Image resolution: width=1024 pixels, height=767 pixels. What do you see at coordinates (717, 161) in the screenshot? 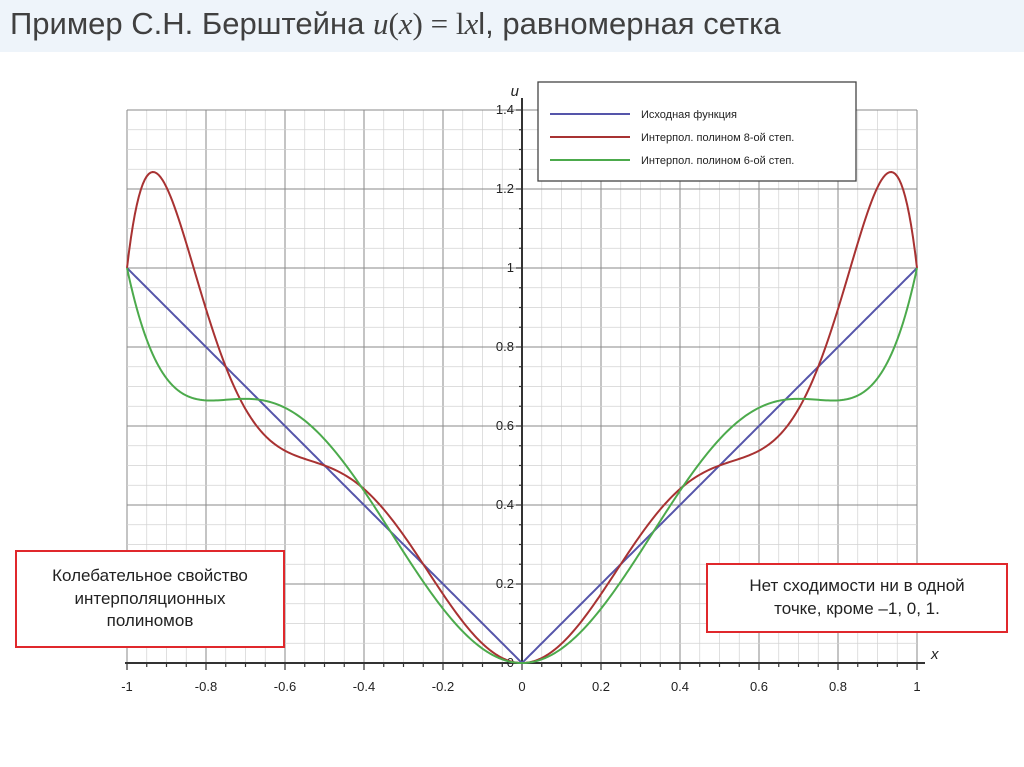
I see `legend-label: Интерпол. полином 6-ой степ.` at bounding box center [717, 161].